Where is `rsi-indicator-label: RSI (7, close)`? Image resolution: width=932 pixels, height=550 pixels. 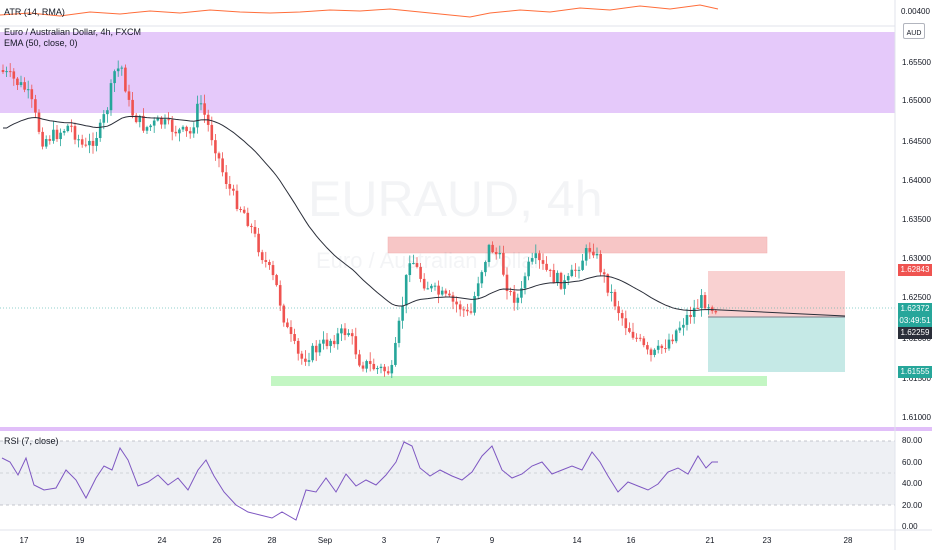 rsi-indicator-label: RSI (7, close) is located at coordinates (31, 441).